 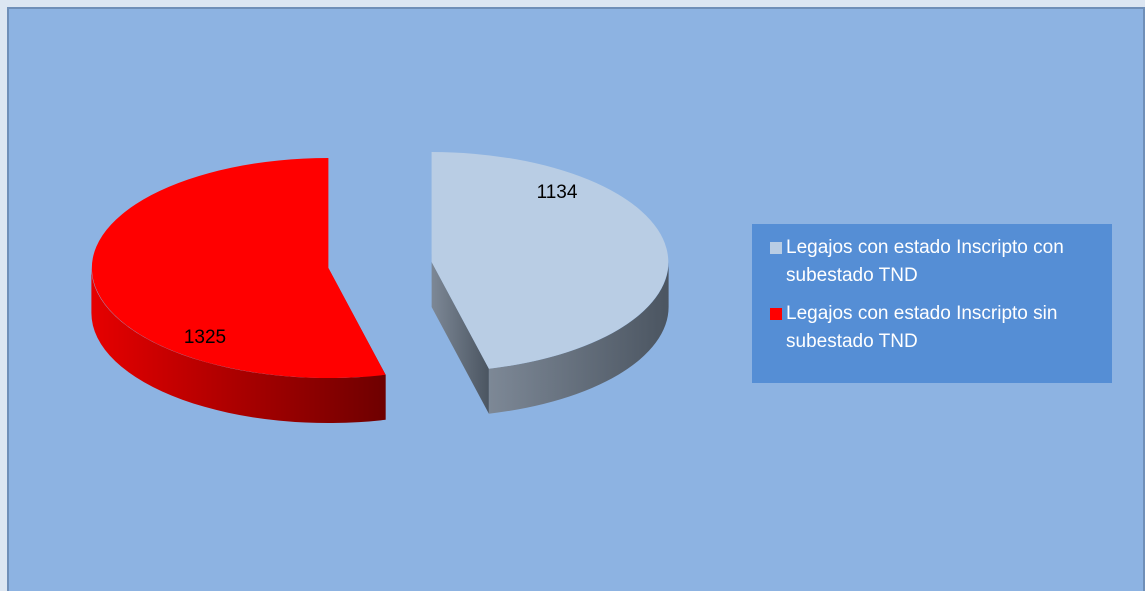 What do you see at coordinates (557, 192) in the screenshot?
I see `data-label: 1134` at bounding box center [557, 192].